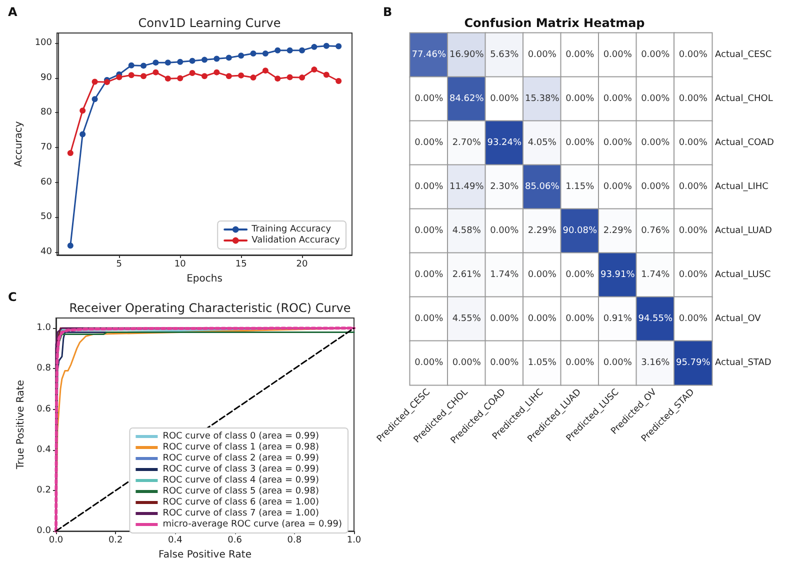 Image resolution: width=800 pixels, height=565 pixels. I want to click on y-tick-label: 1.0, so click(44, 328).